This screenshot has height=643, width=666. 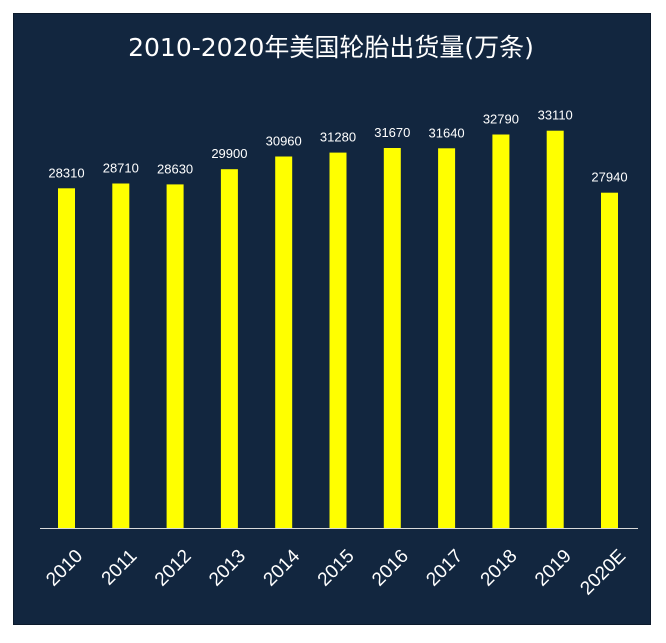 I want to click on x-tick-label-2014: 2014, so click(x=282, y=567).